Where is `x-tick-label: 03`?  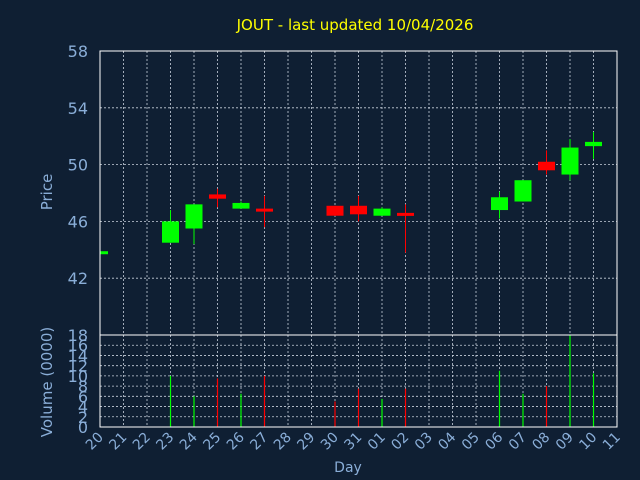 x-tick-label: 03 is located at coordinates (424, 442).